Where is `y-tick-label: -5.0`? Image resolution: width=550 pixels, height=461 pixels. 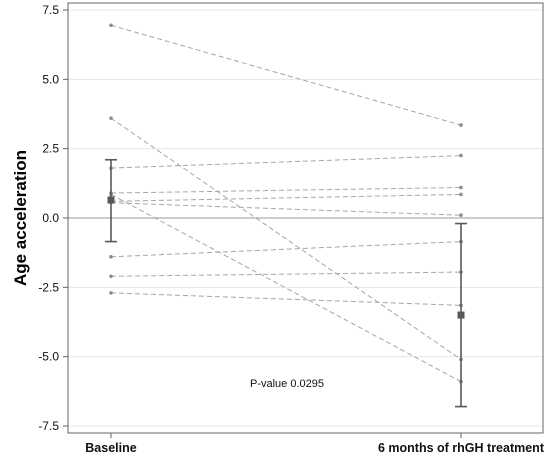 y-tick-label: -5.0 is located at coordinates (48, 357).